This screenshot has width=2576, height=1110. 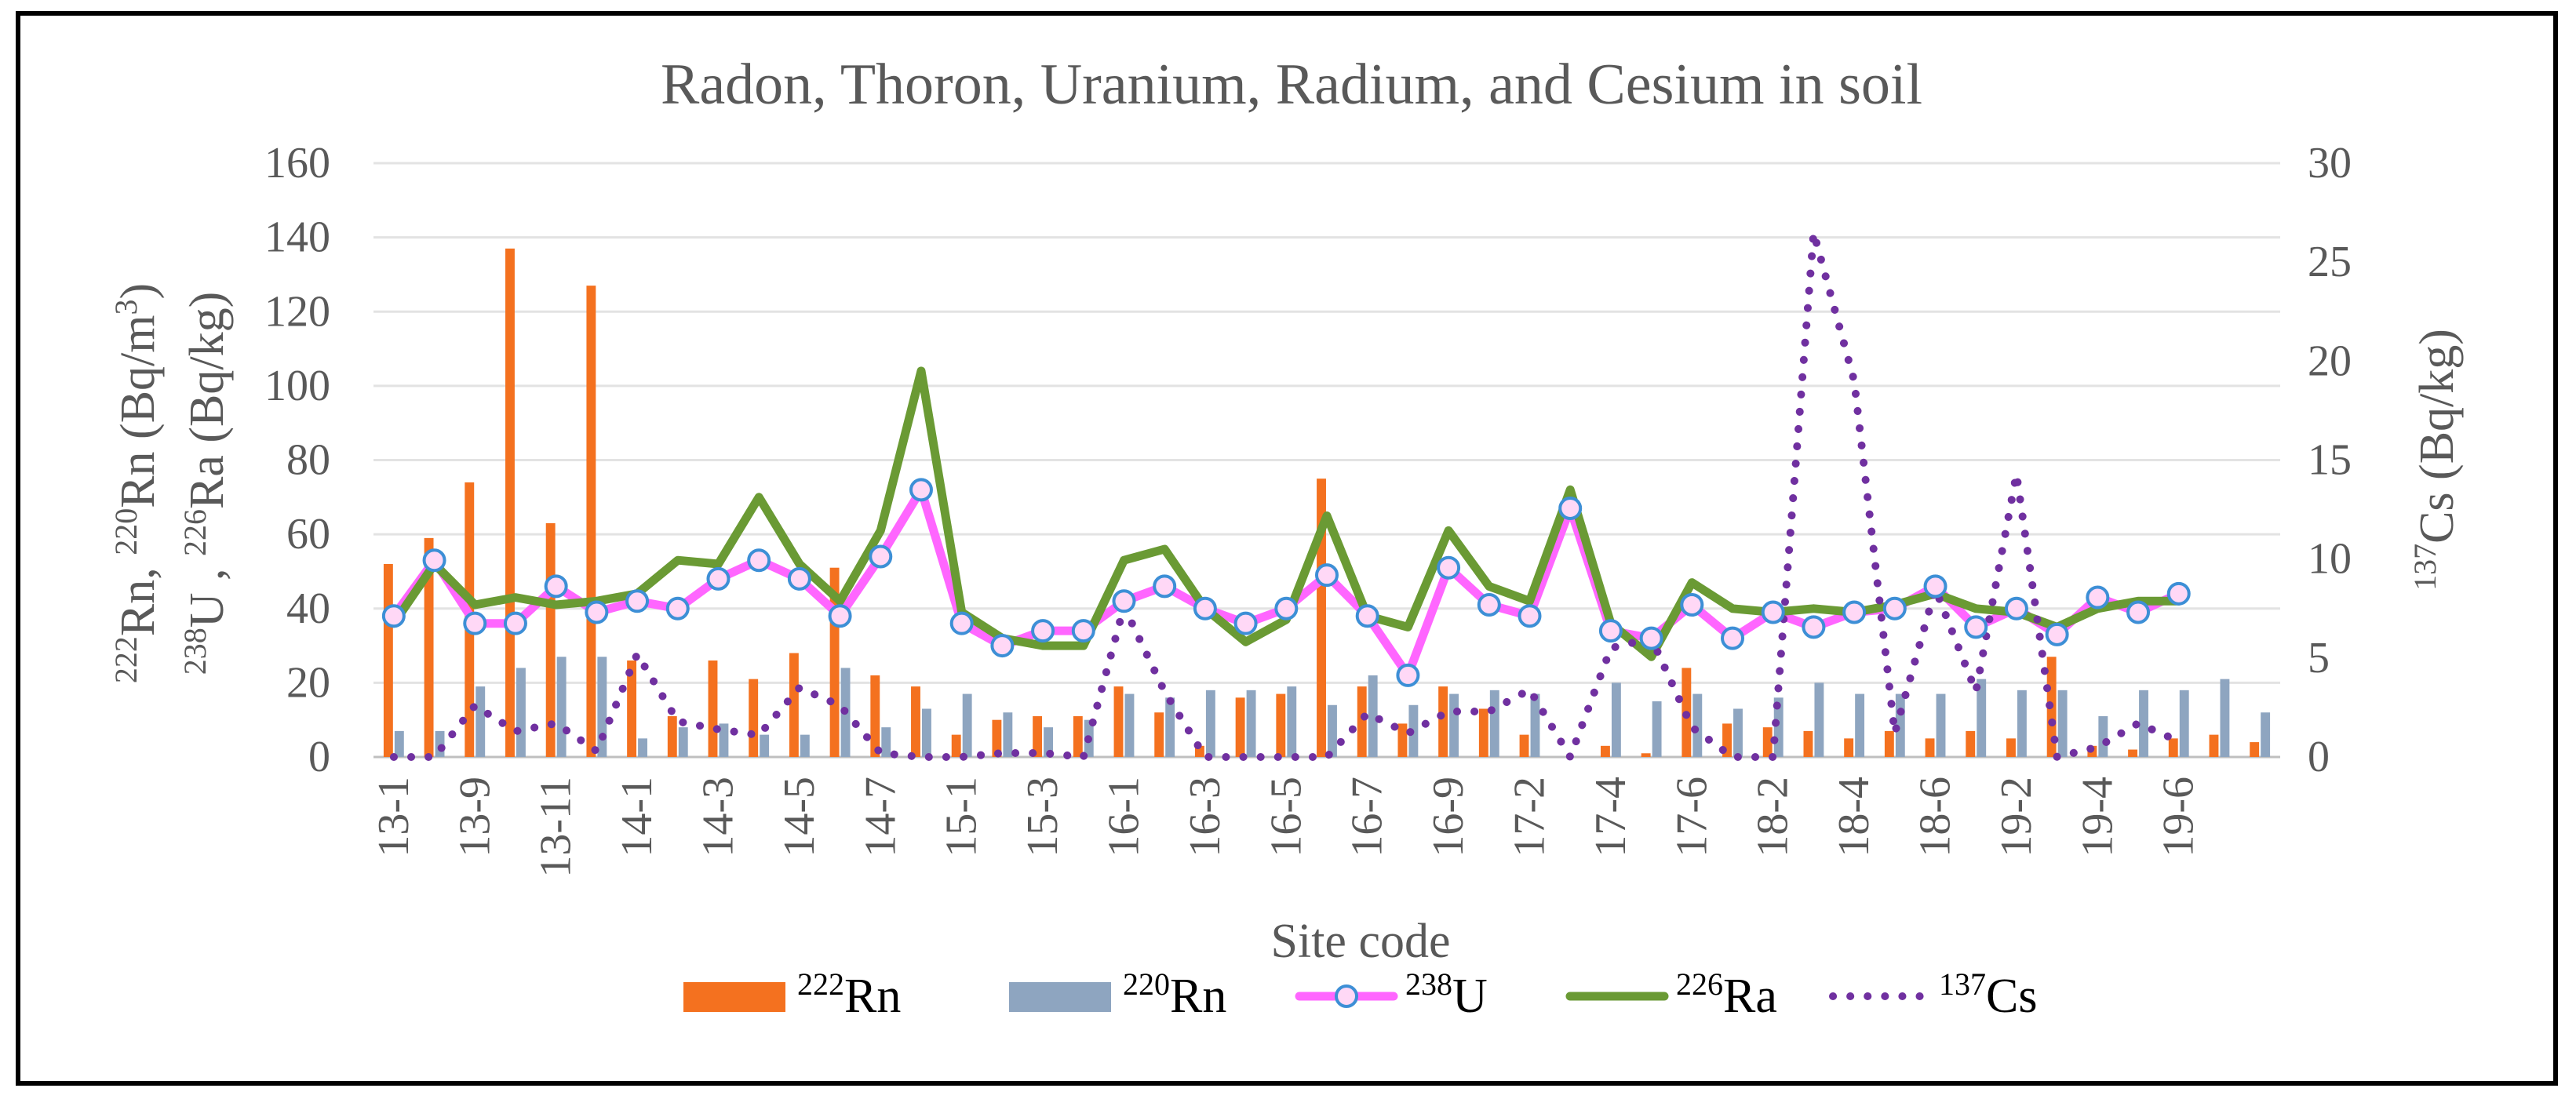 What do you see at coordinates (1286, 817) in the screenshot?
I see `x-tick-label: 16-5` at bounding box center [1286, 817].